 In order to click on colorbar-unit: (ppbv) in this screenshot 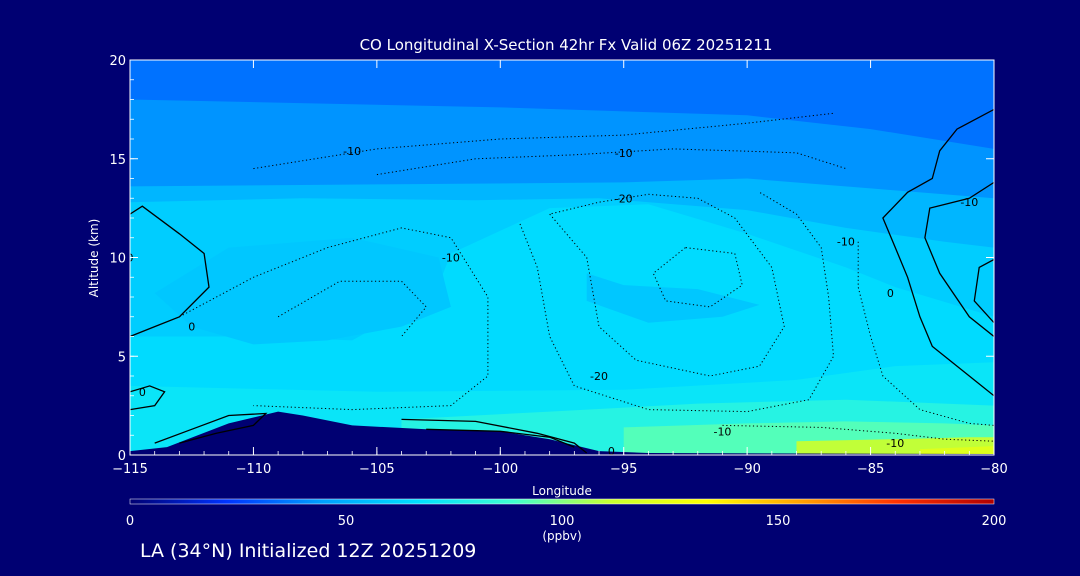, I will do `click(561, 536)`.